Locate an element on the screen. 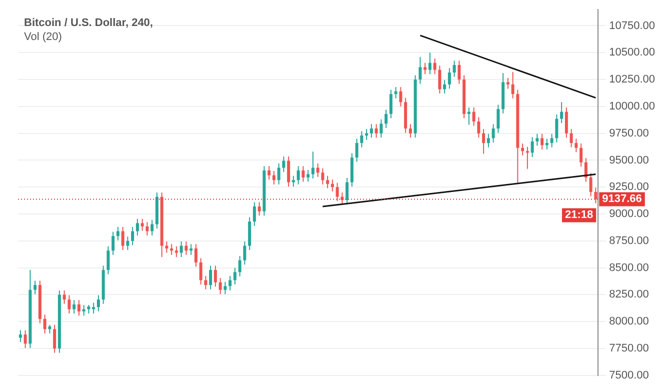 The width and height of the screenshot is (660, 385). ref-line-label: 9137.66 is located at coordinates (622, 199).